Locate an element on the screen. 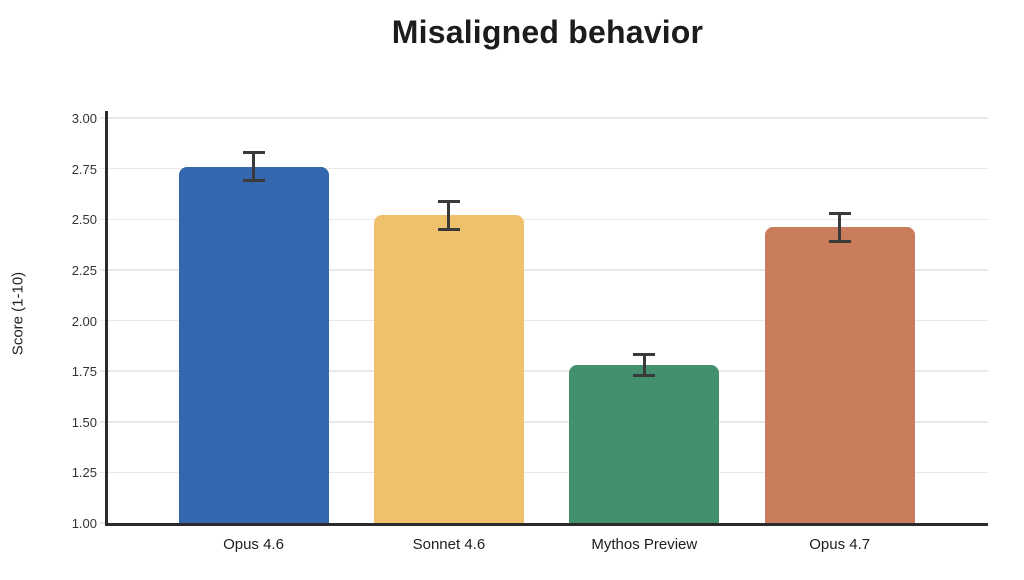 The image size is (1024, 580). bar-mythos-preview is located at coordinates (644, 444).